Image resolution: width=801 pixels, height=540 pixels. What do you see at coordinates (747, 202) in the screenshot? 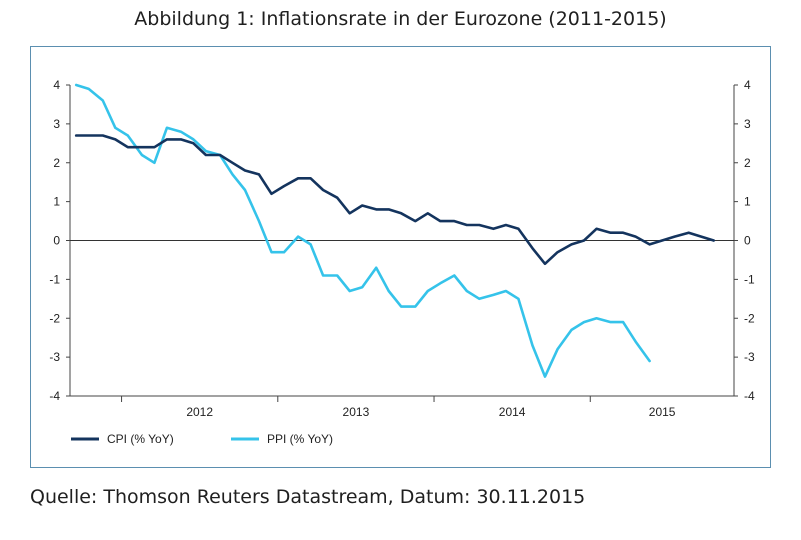
I see `y-tick-label-right: 1` at bounding box center [747, 202].